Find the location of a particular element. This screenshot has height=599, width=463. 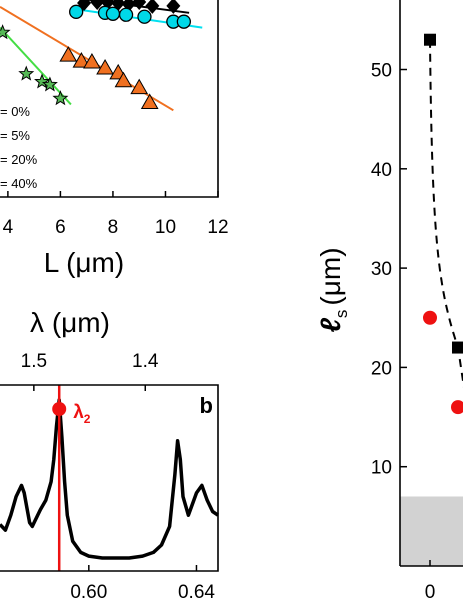

marker-label: λ2 is located at coordinates (82, 414).